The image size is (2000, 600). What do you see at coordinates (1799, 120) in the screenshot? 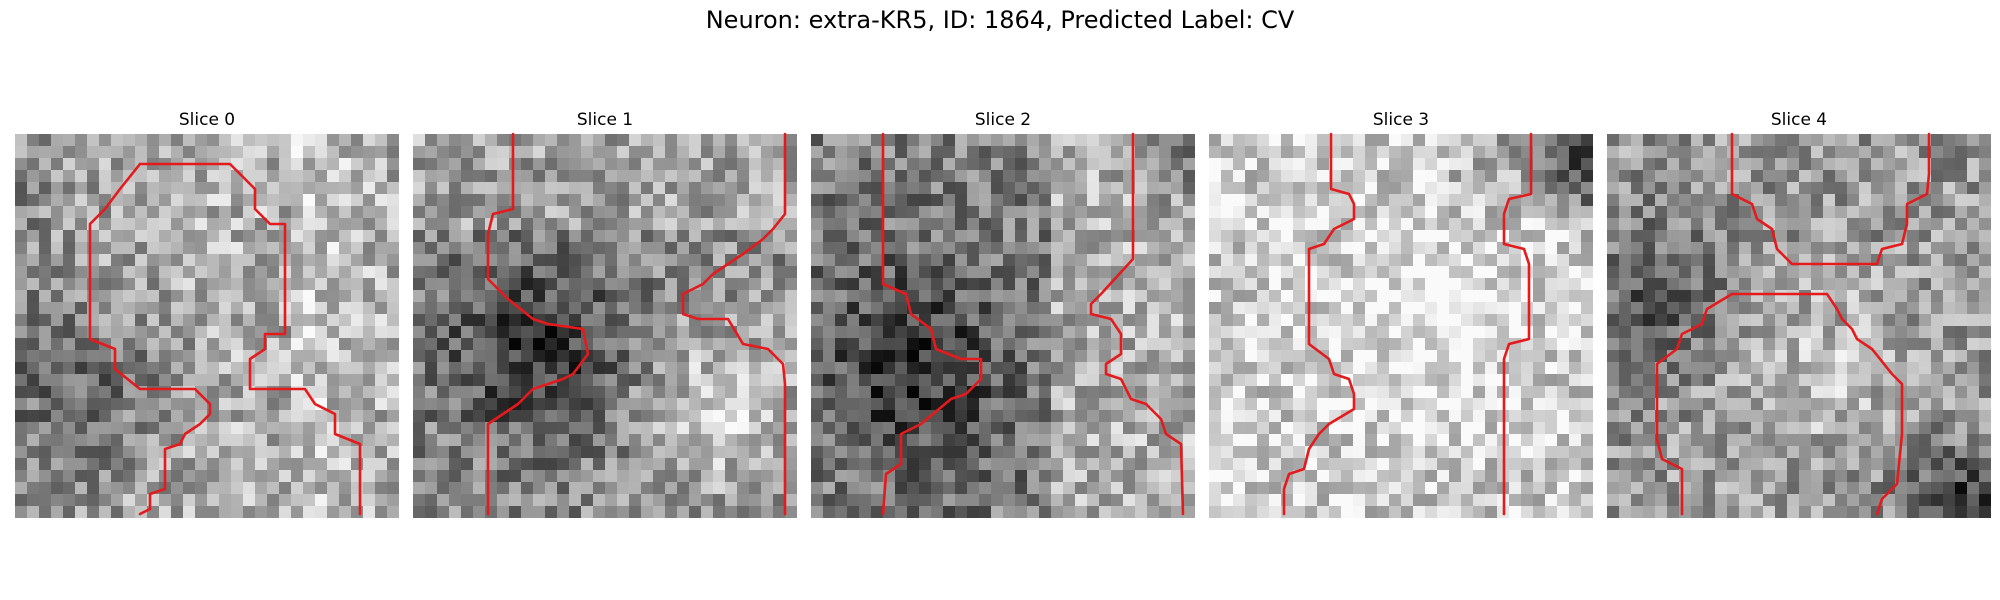
I see `slice-title: Slice 4` at bounding box center [1799, 120].